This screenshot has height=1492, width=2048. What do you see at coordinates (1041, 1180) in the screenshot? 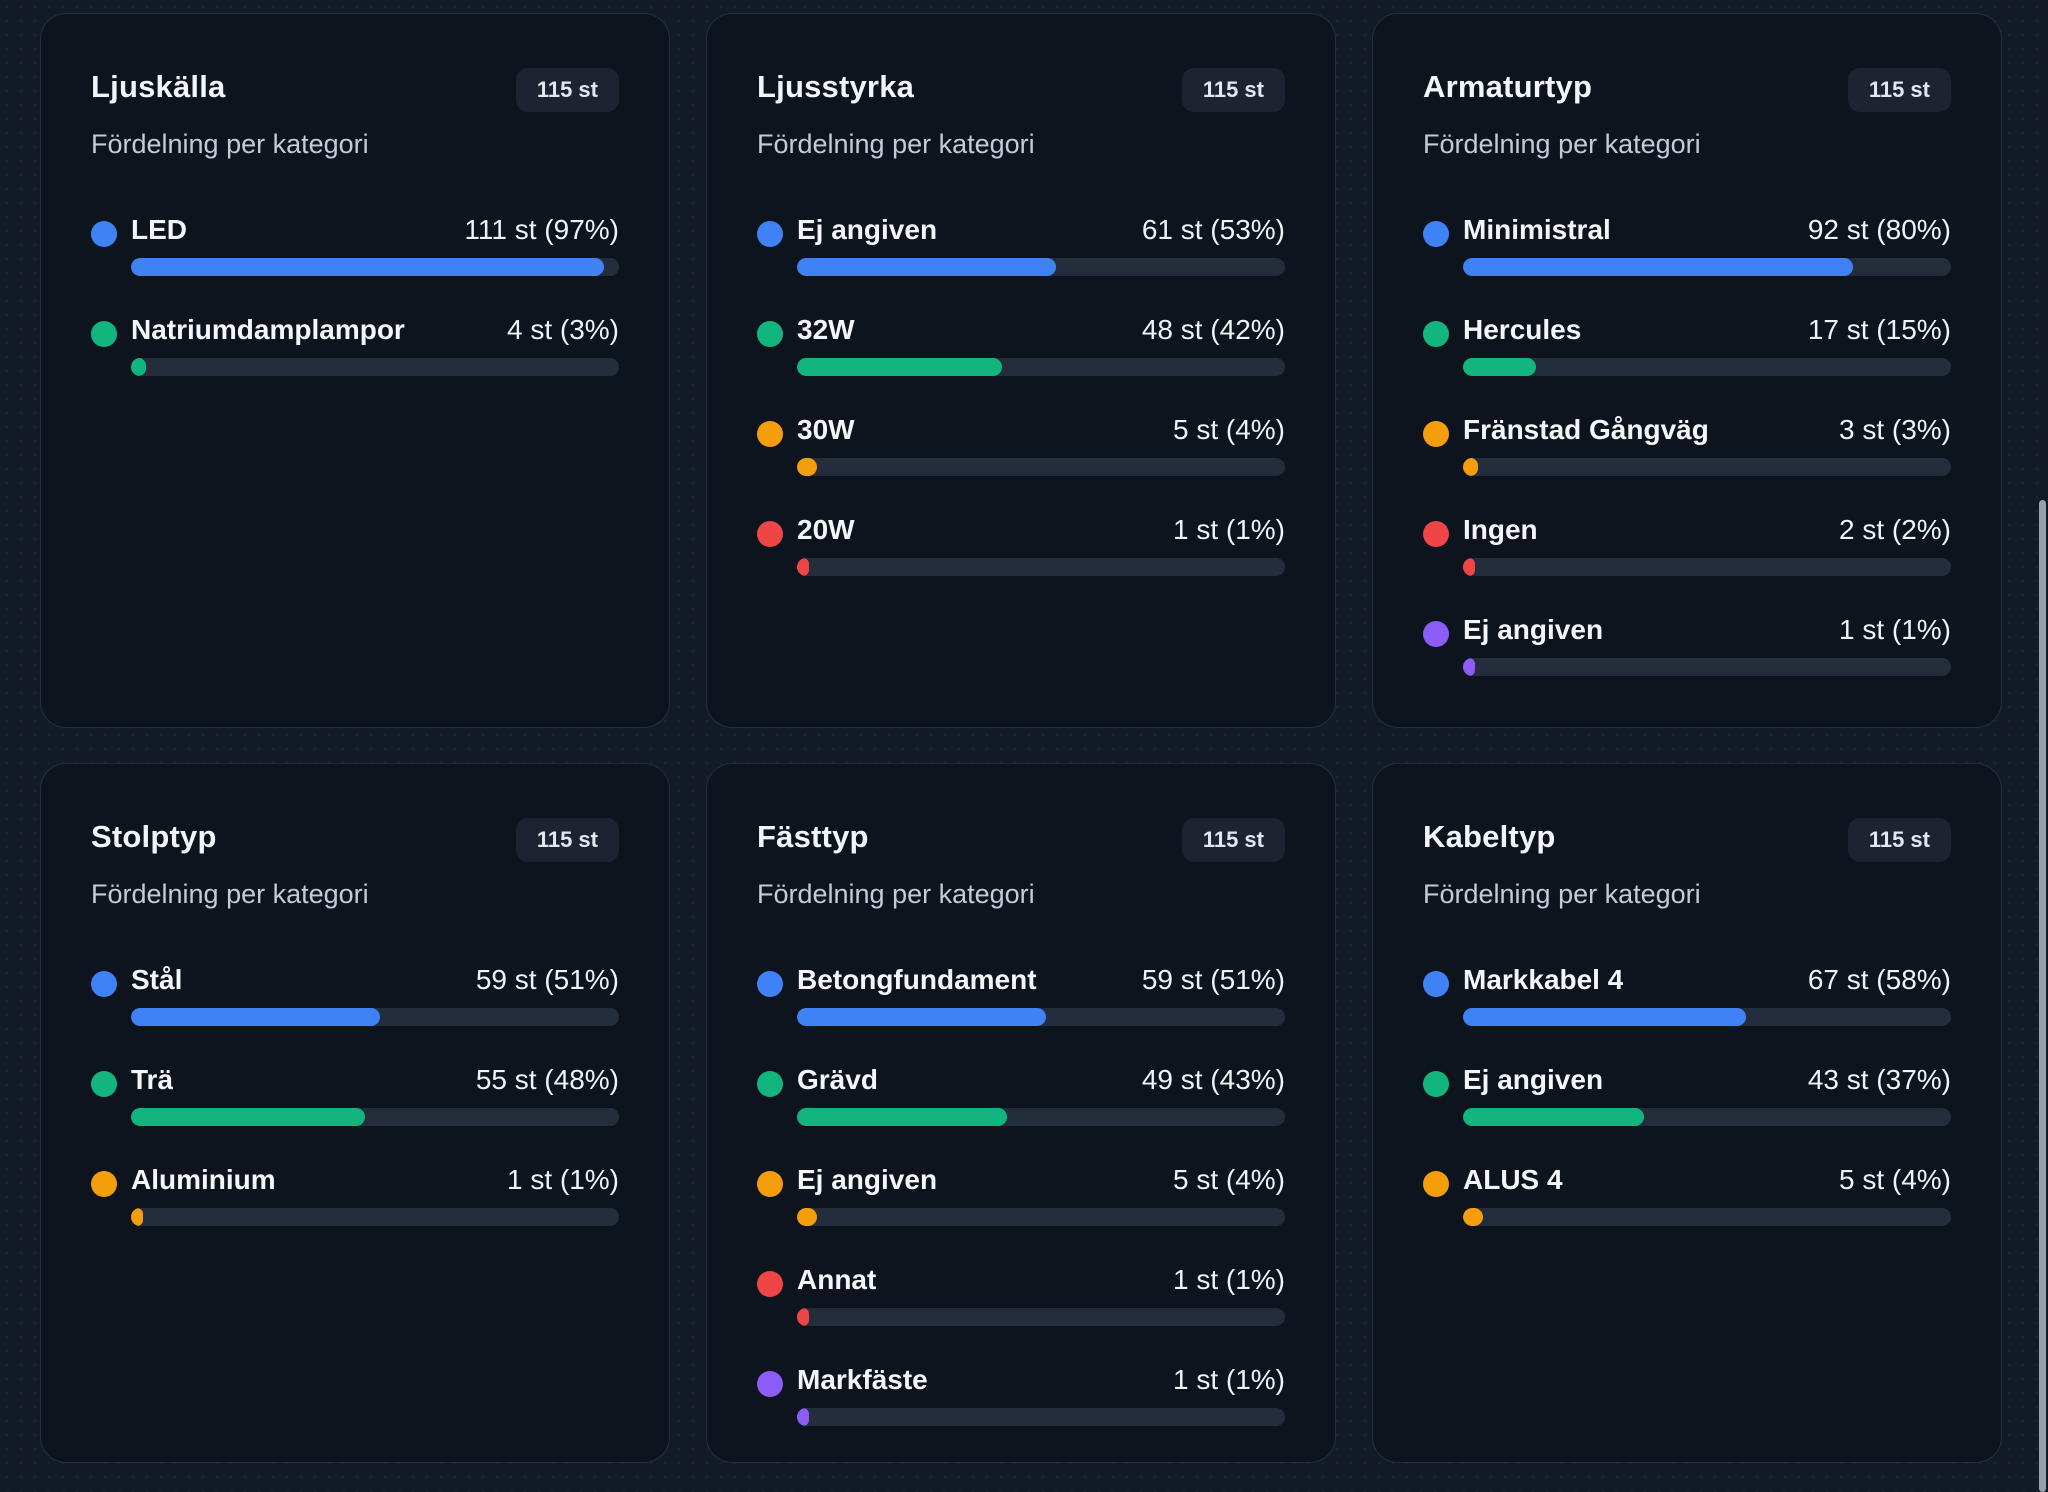
I see `category-row-head: Ej angiven 5 st (4%)` at bounding box center [1041, 1180].